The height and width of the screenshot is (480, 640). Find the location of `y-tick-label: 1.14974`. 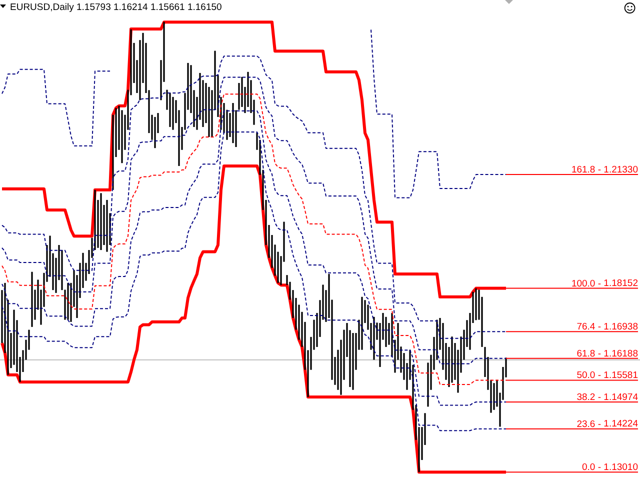

y-tick-label: 1.14974 is located at coordinates (621, 397).